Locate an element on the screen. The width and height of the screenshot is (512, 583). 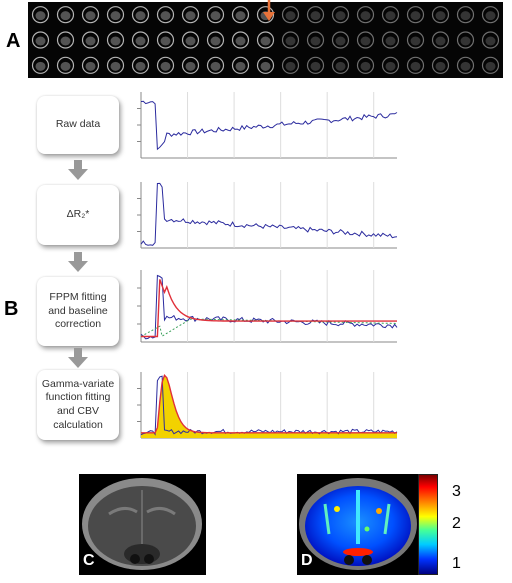
fppm-fit-plot is located at coordinates (267, 306).